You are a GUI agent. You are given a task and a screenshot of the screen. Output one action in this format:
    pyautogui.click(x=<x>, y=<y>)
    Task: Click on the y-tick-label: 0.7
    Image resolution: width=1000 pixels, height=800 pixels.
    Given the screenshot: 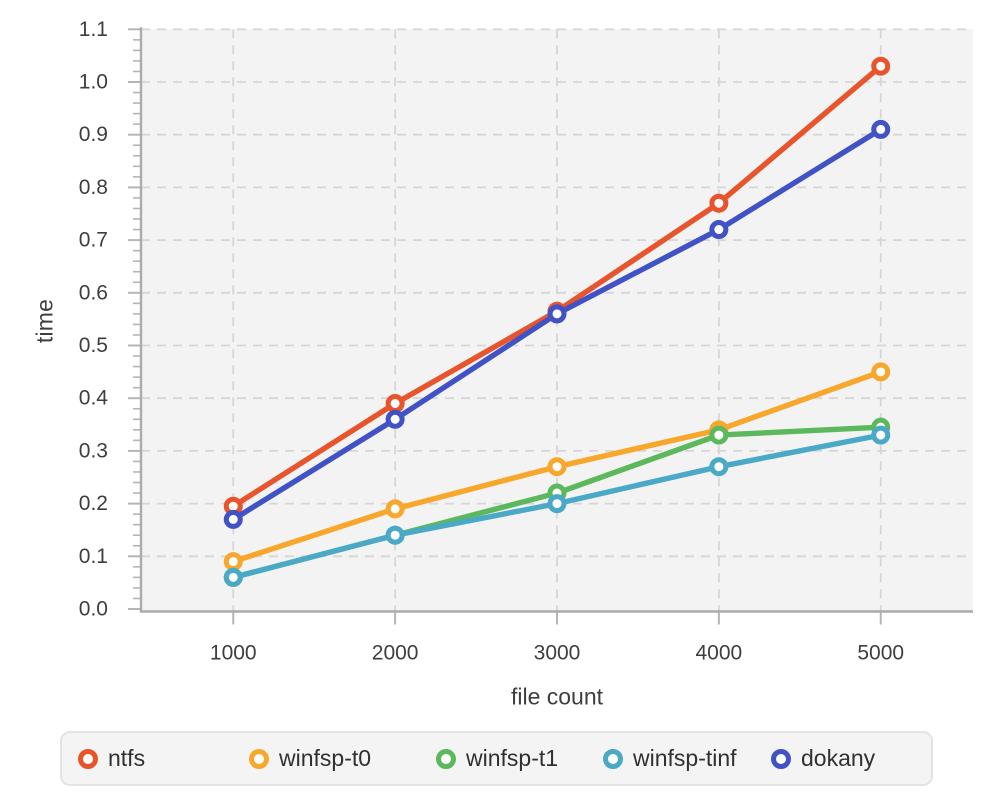 What is the action you would take?
    pyautogui.click(x=93, y=240)
    